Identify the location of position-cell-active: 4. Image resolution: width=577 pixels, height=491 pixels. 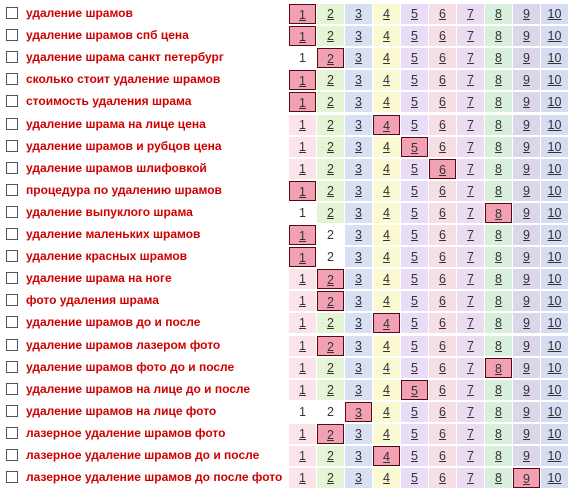
(386, 456).